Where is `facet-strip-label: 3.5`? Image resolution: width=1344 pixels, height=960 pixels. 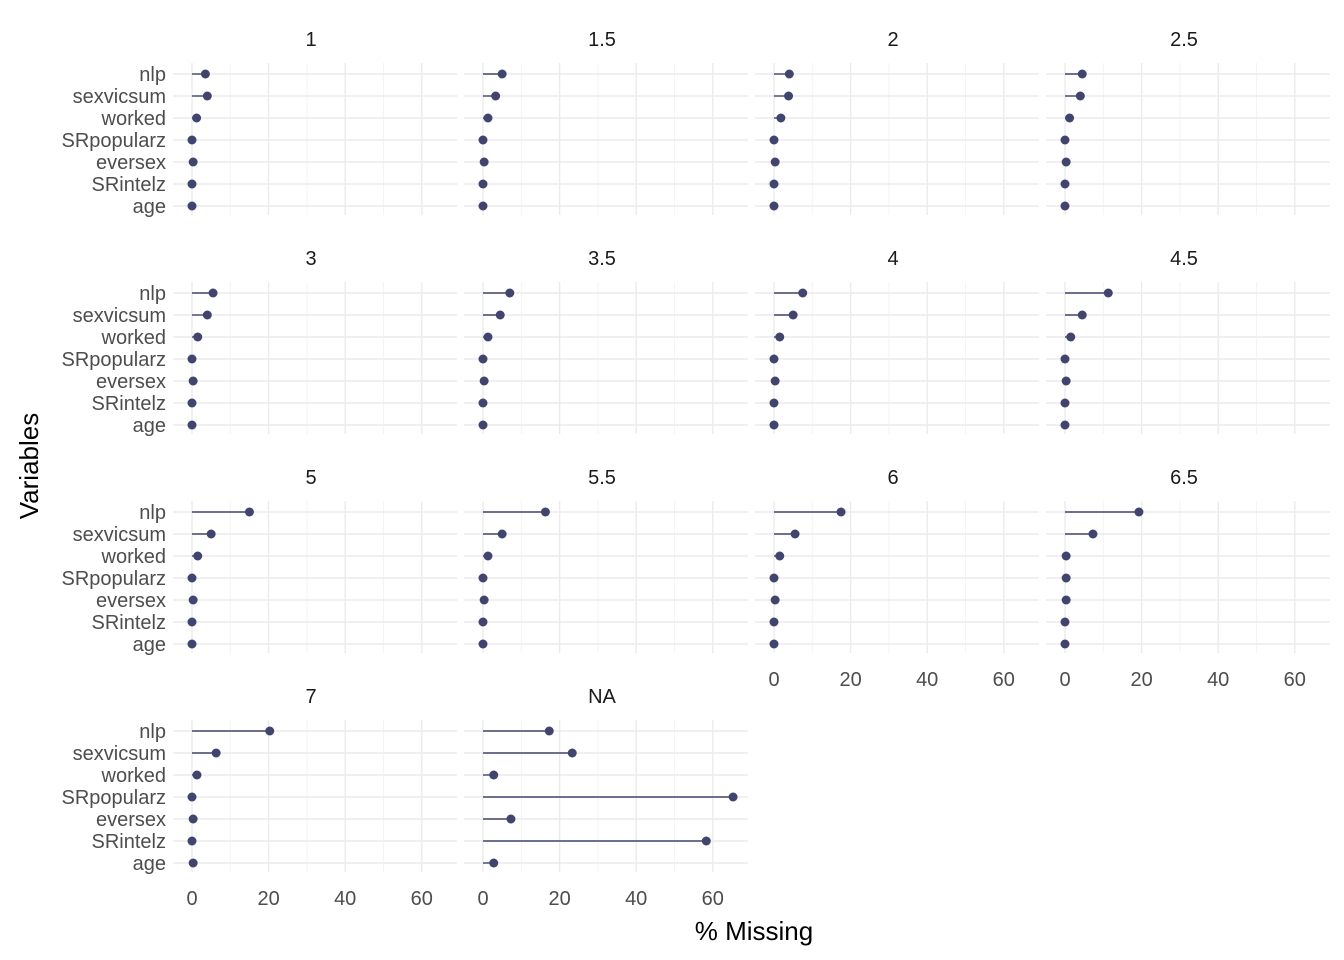
facet-strip-label: 3.5 is located at coordinates (602, 259).